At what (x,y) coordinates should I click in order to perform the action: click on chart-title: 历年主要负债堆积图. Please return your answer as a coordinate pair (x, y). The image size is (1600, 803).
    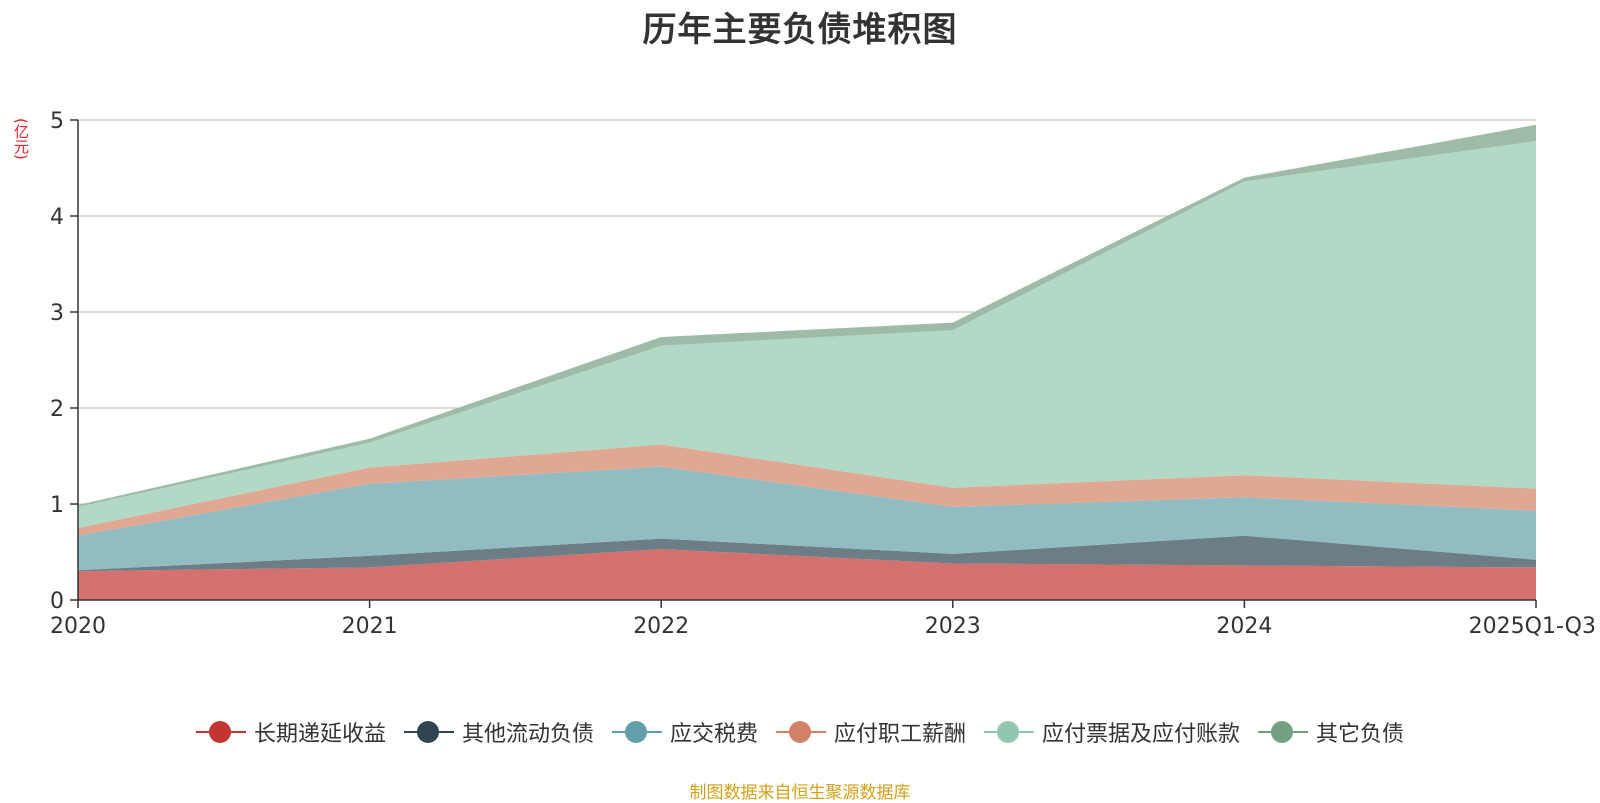
    Looking at the image, I should click on (800, 30).